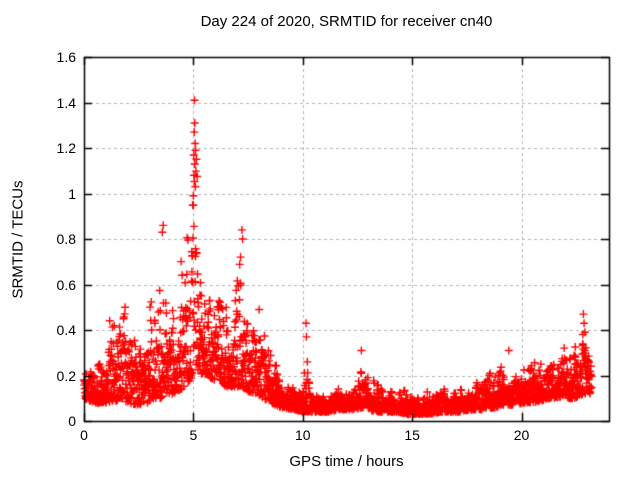 The width and height of the screenshot is (640, 480). Describe the element at coordinates (346, 461) in the screenshot. I see `x-axis-label: GPS time / hours` at that location.